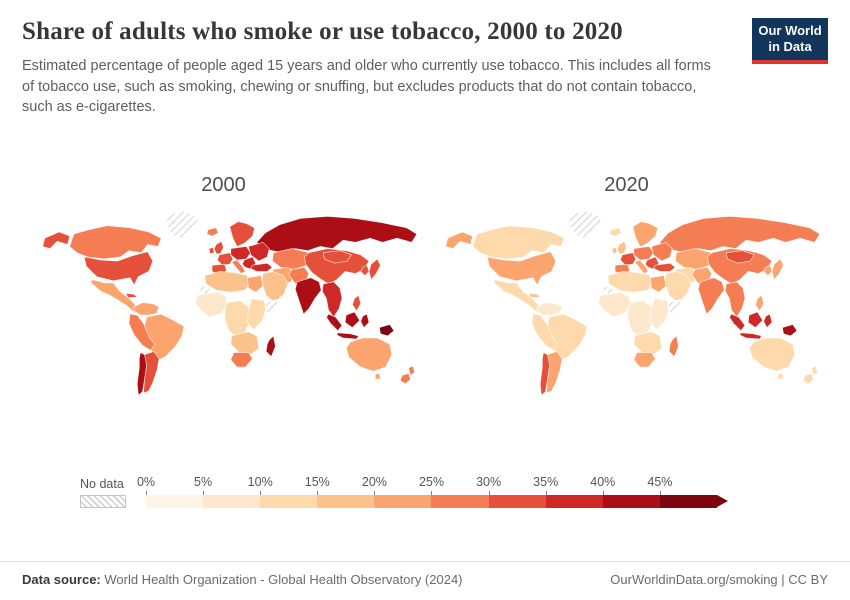 The width and height of the screenshot is (850, 600). Describe the element at coordinates (660, 313) in the screenshot. I see `region-ethiopia_eastafrica` at that location.